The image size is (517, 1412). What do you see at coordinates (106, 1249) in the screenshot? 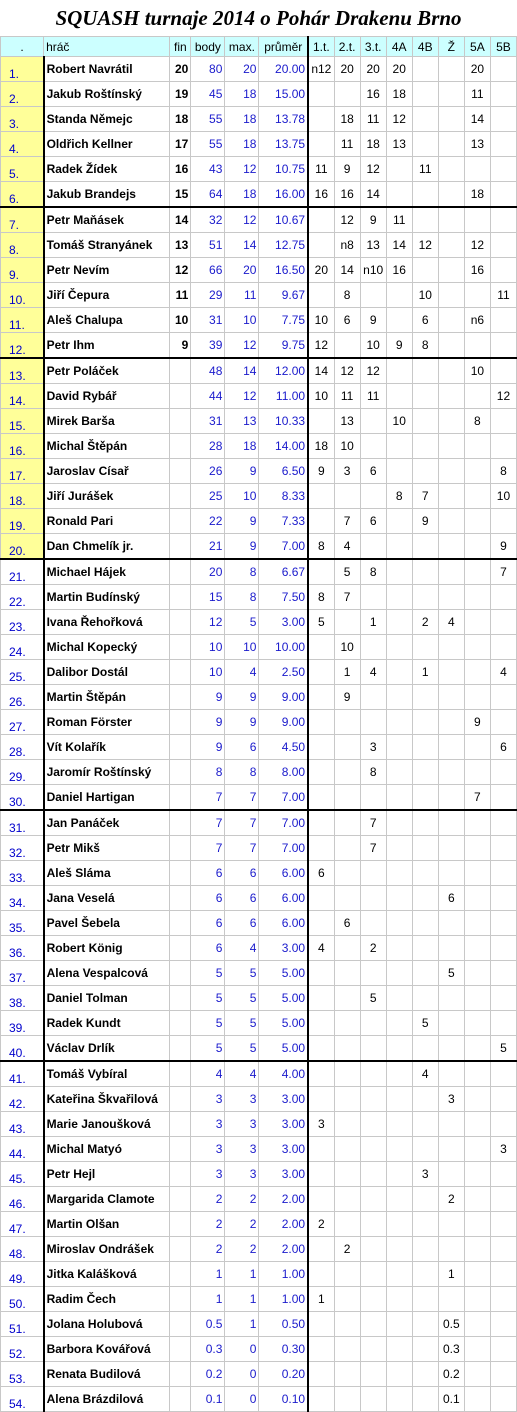
I see `cell-name: Miroslav Ondrášek` at bounding box center [106, 1249].